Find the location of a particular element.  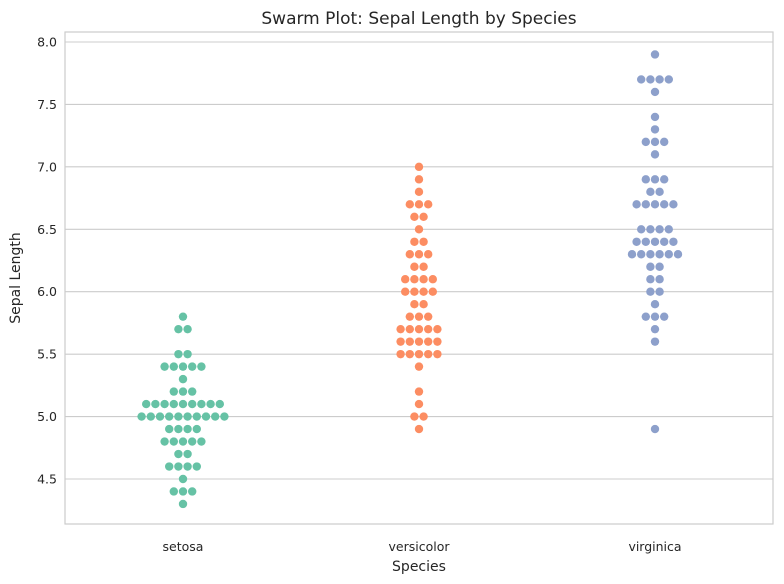

x-tick-labels: setosa versicolor virginica is located at coordinates (422, 546).